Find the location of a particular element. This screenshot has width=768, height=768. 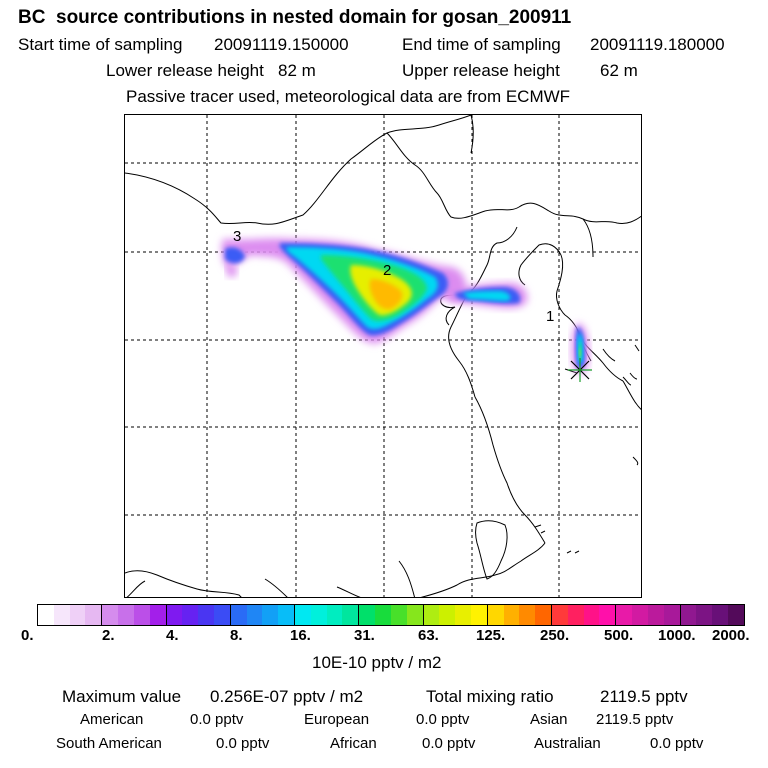

colorbar-tick: 4. is located at coordinates (172, 635).